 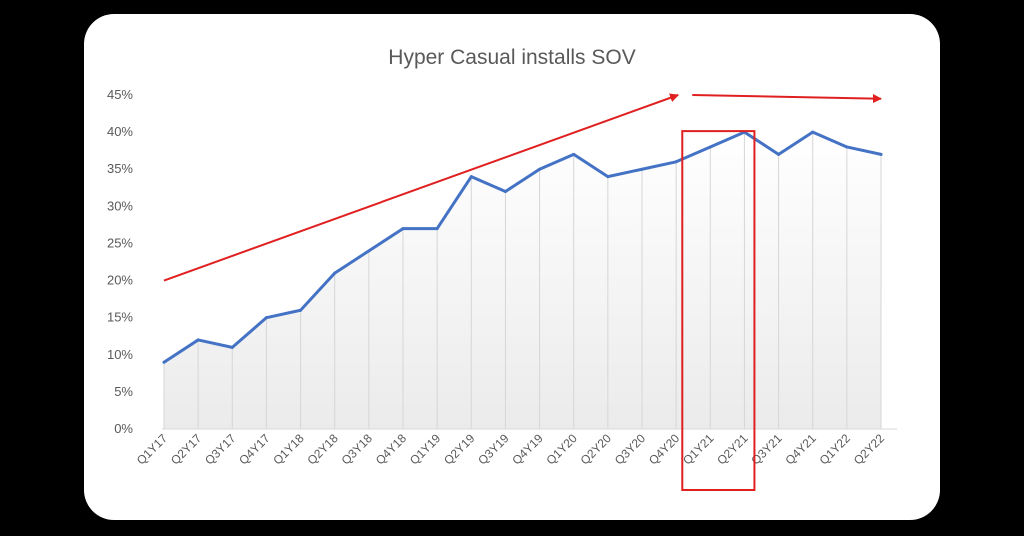 What do you see at coordinates (596, 449) in the screenshot?
I see `x-tick-label: Q2Y20` at bounding box center [596, 449].